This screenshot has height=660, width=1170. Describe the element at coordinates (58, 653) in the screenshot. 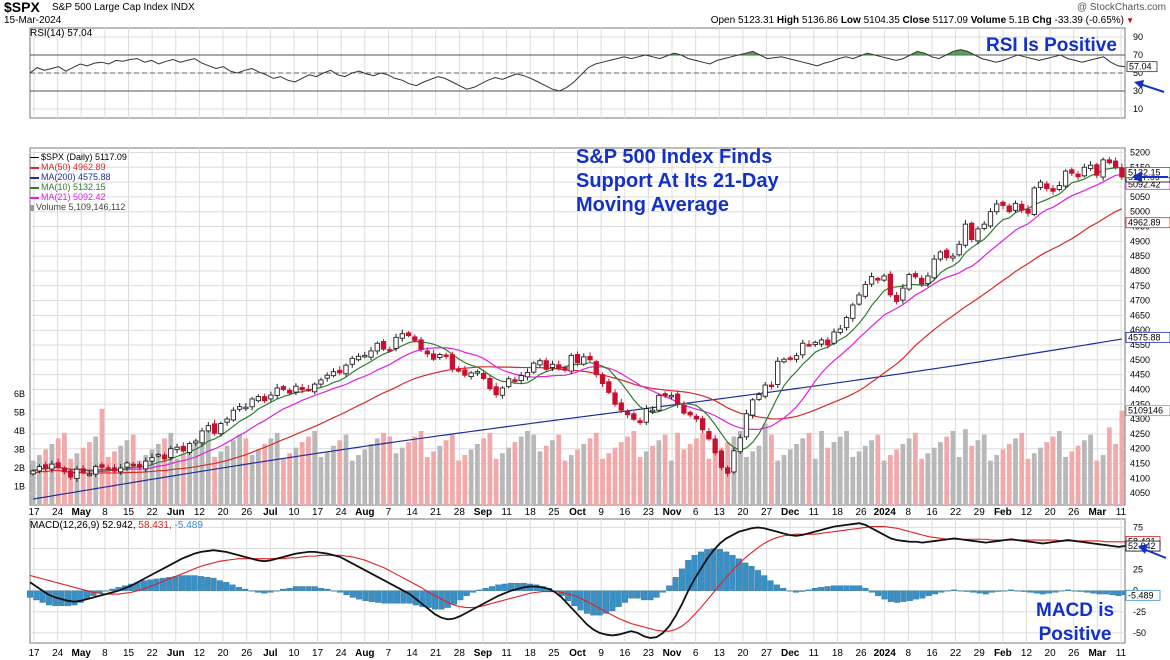

I see `x-tick-label: 24` at that location.